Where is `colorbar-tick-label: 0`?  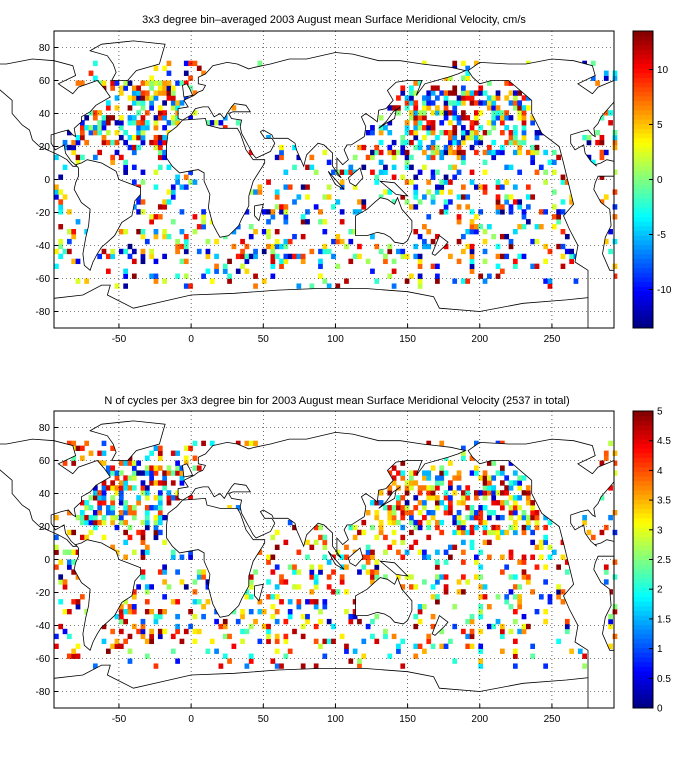 colorbar-tick-label: 0 is located at coordinates (660, 709).